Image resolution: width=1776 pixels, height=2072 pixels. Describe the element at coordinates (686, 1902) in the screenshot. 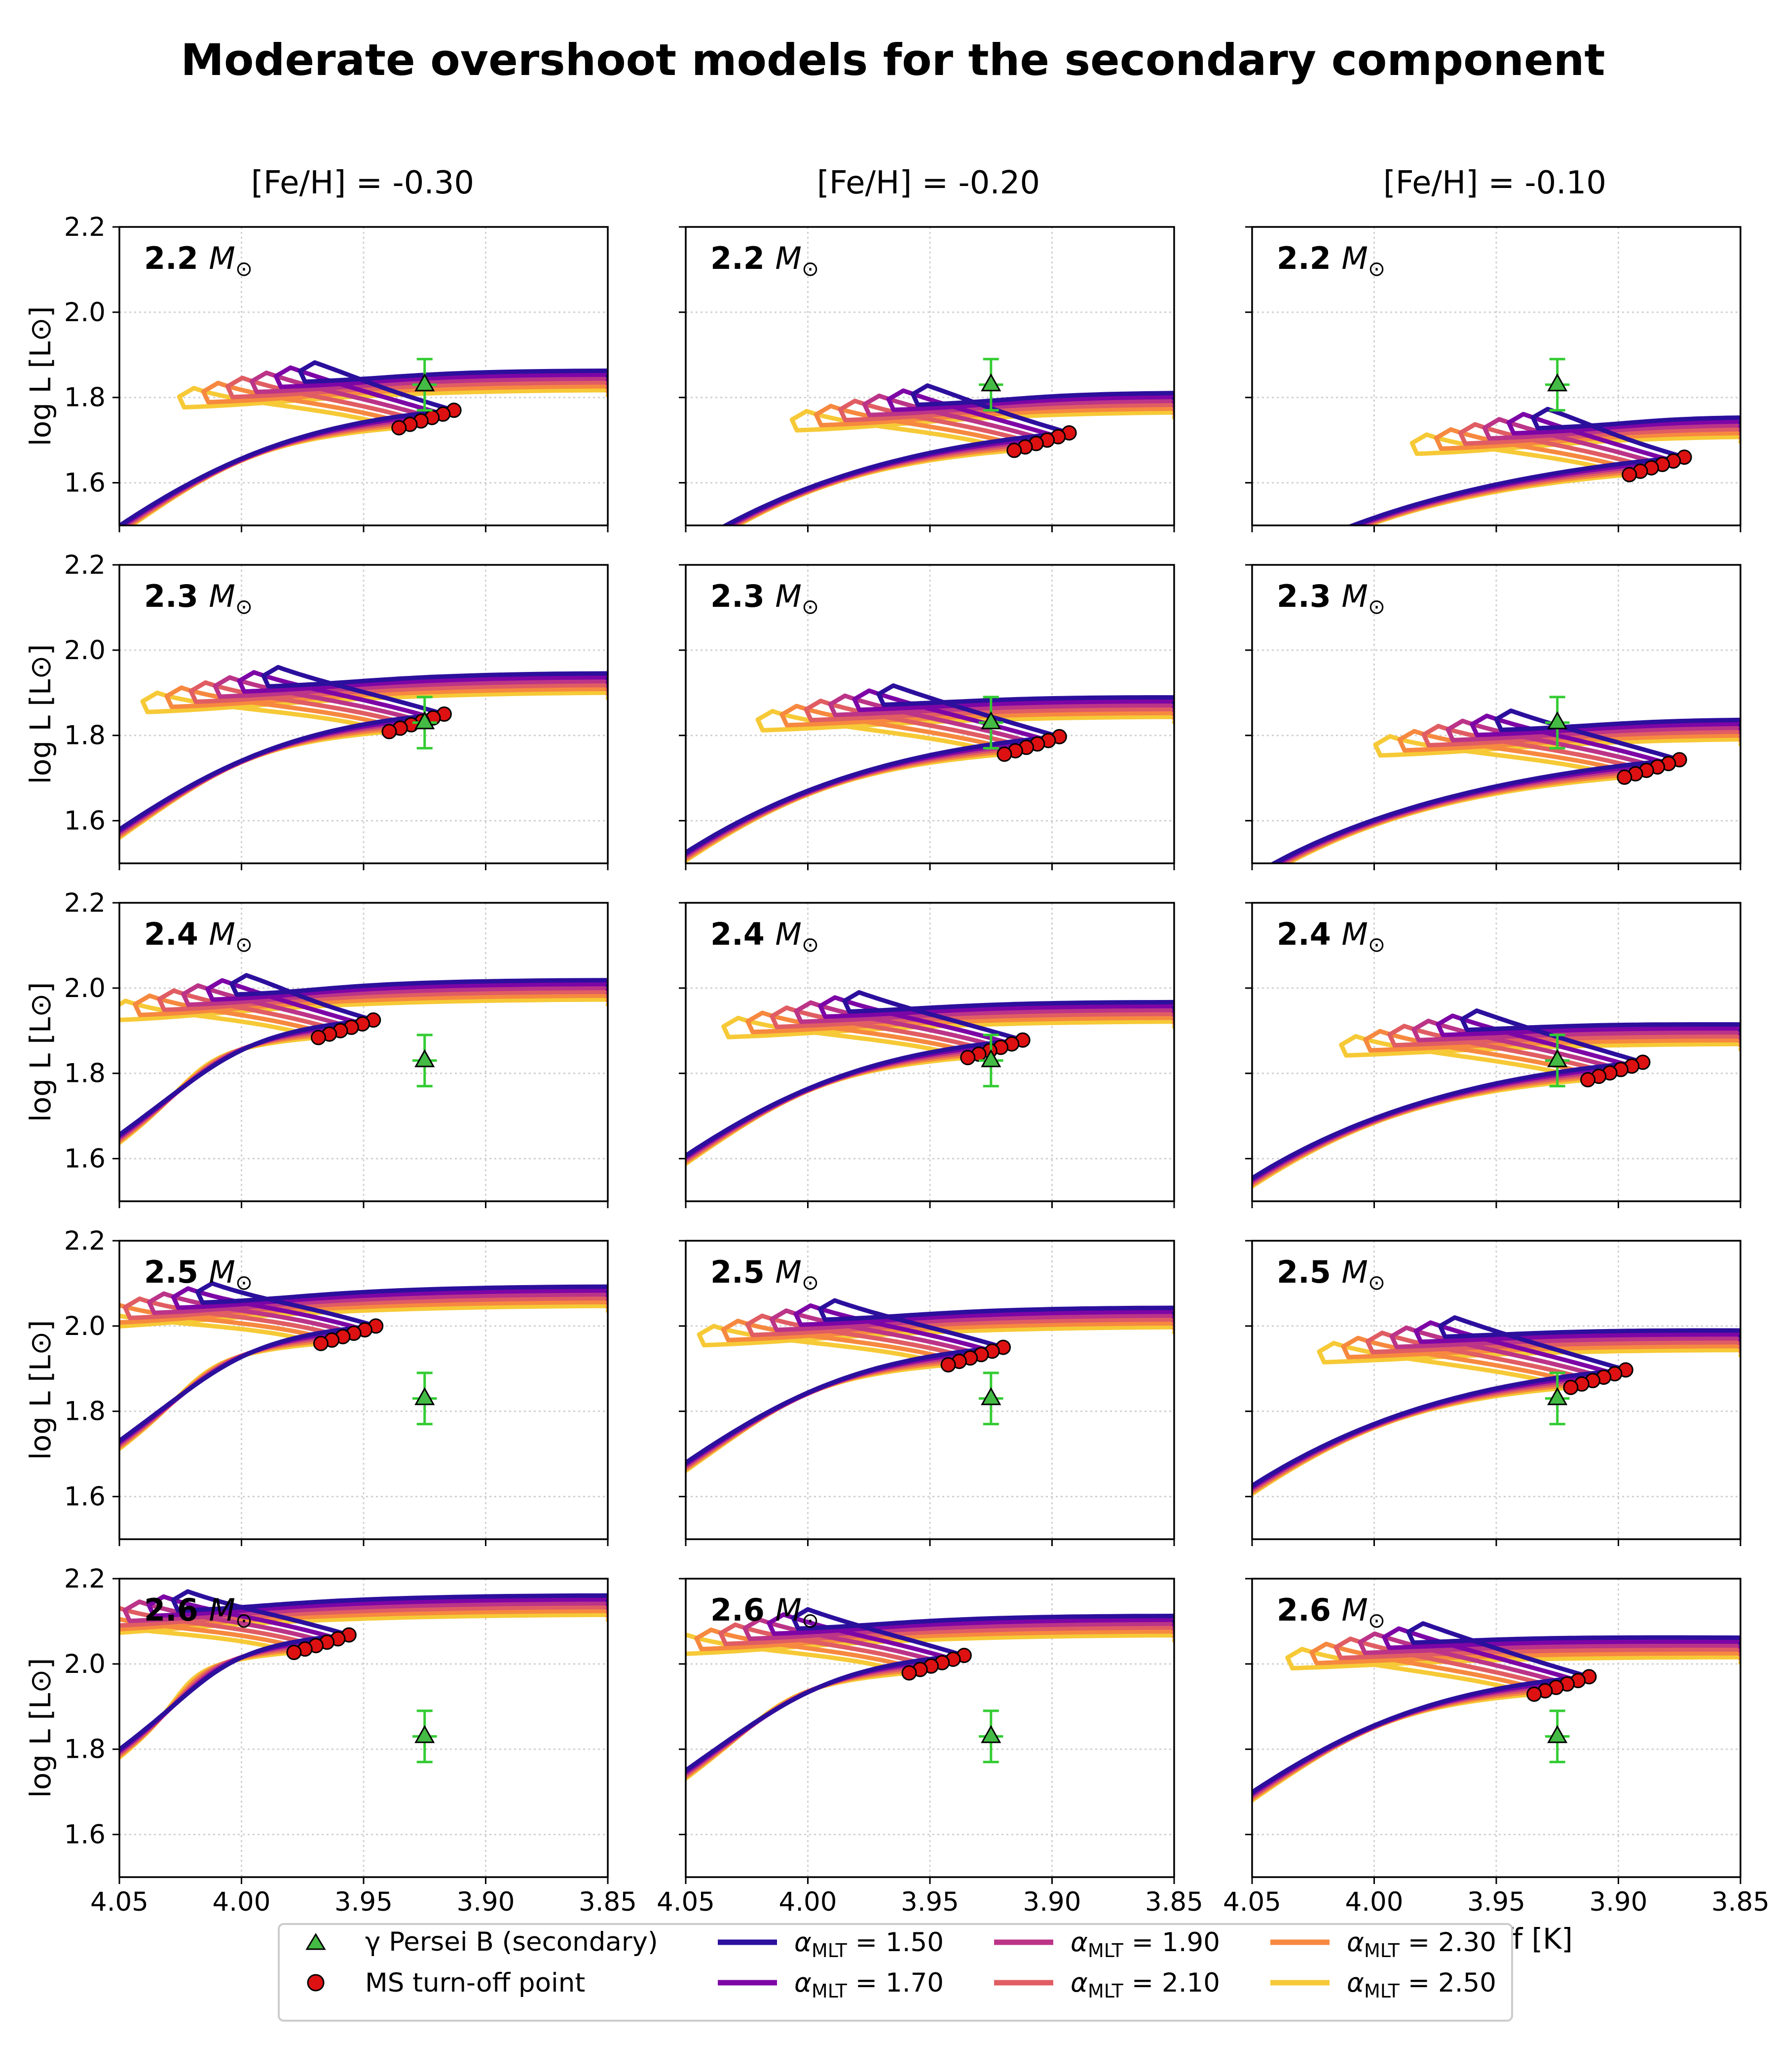

I see `x-tick-label: 4.05` at that location.